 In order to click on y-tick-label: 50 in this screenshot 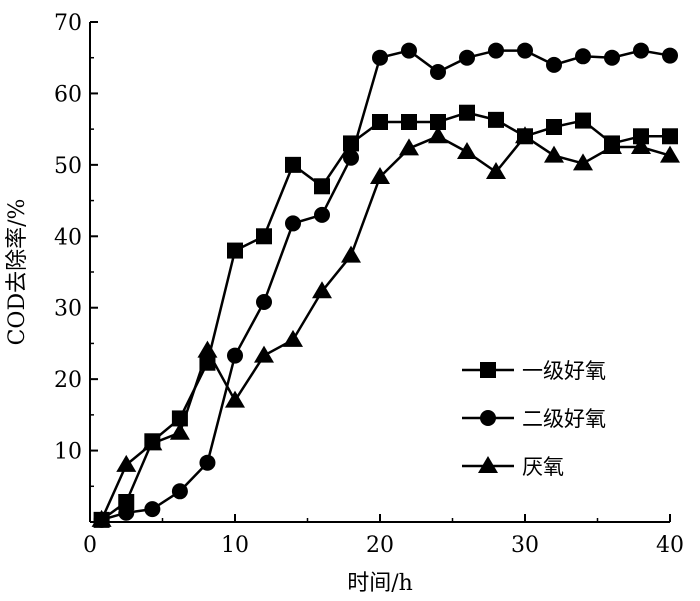, I will do `click(68, 166)`.